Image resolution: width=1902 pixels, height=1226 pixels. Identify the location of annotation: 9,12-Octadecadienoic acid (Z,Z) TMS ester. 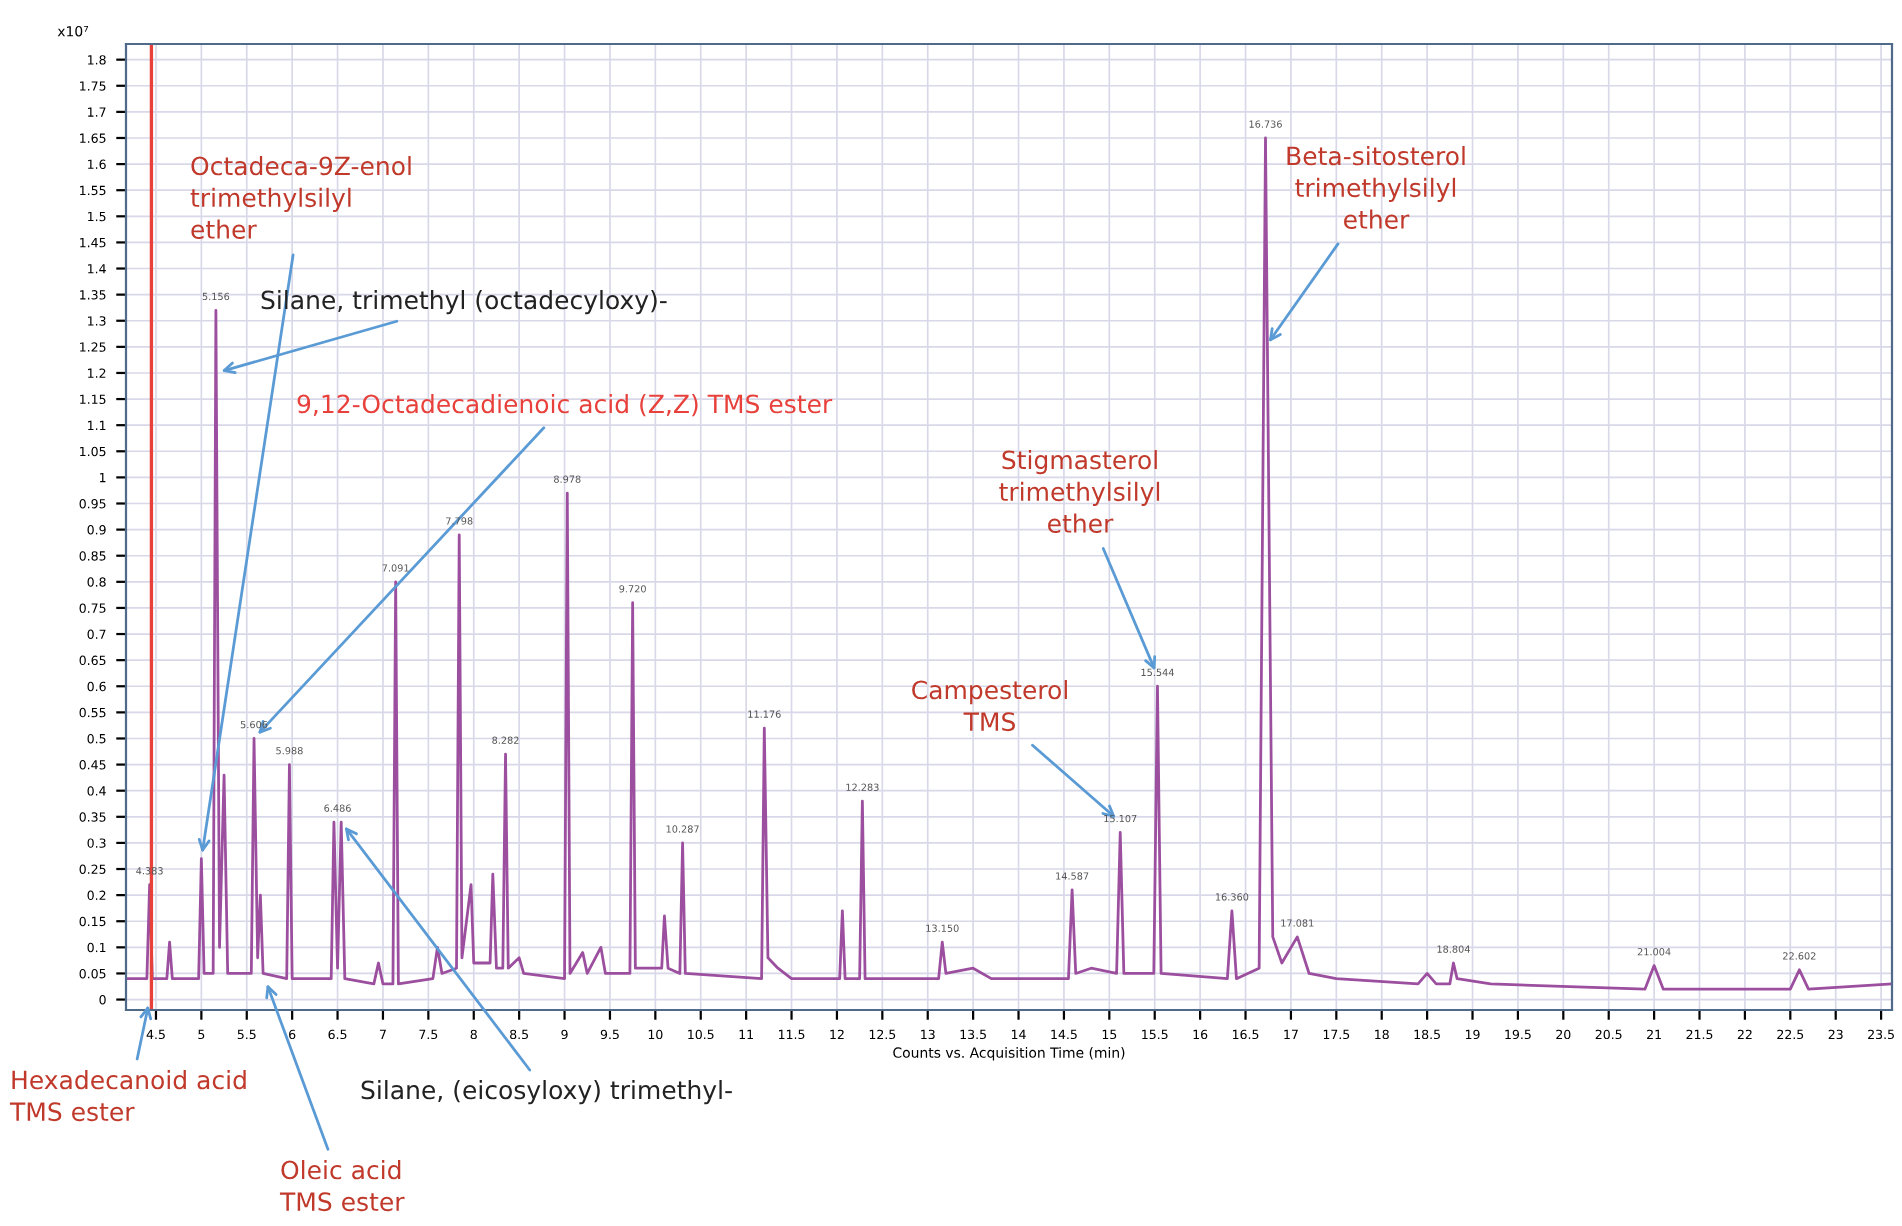
(565, 405).